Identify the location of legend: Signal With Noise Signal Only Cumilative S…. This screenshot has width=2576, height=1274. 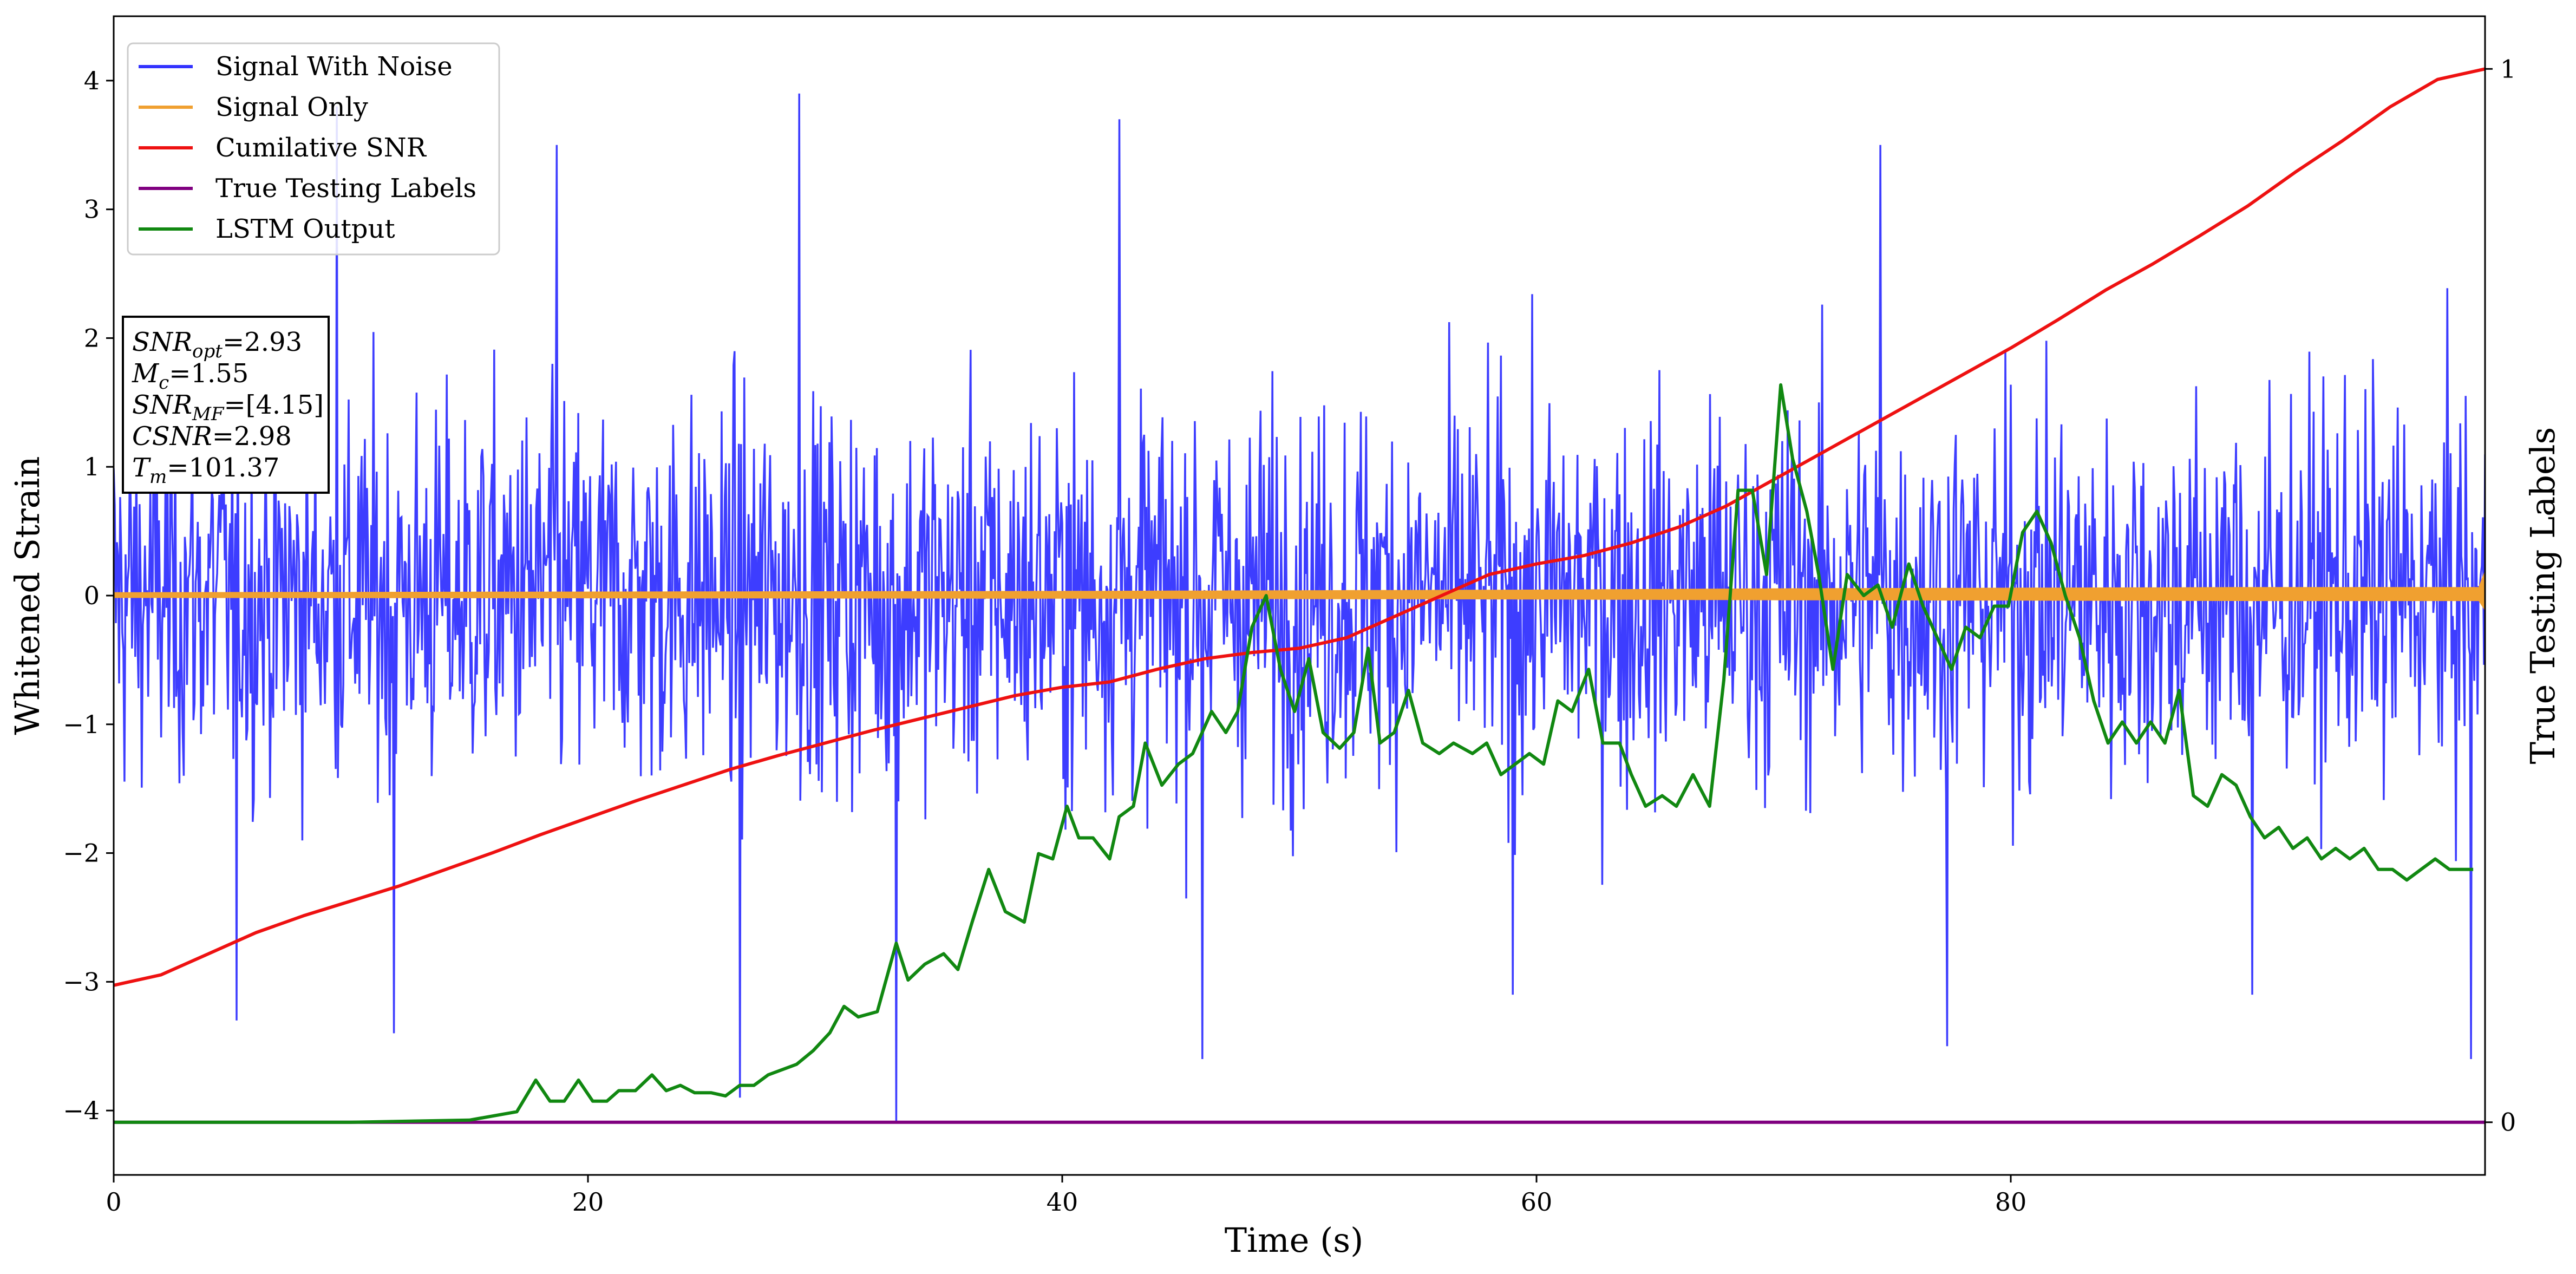
(313, 149).